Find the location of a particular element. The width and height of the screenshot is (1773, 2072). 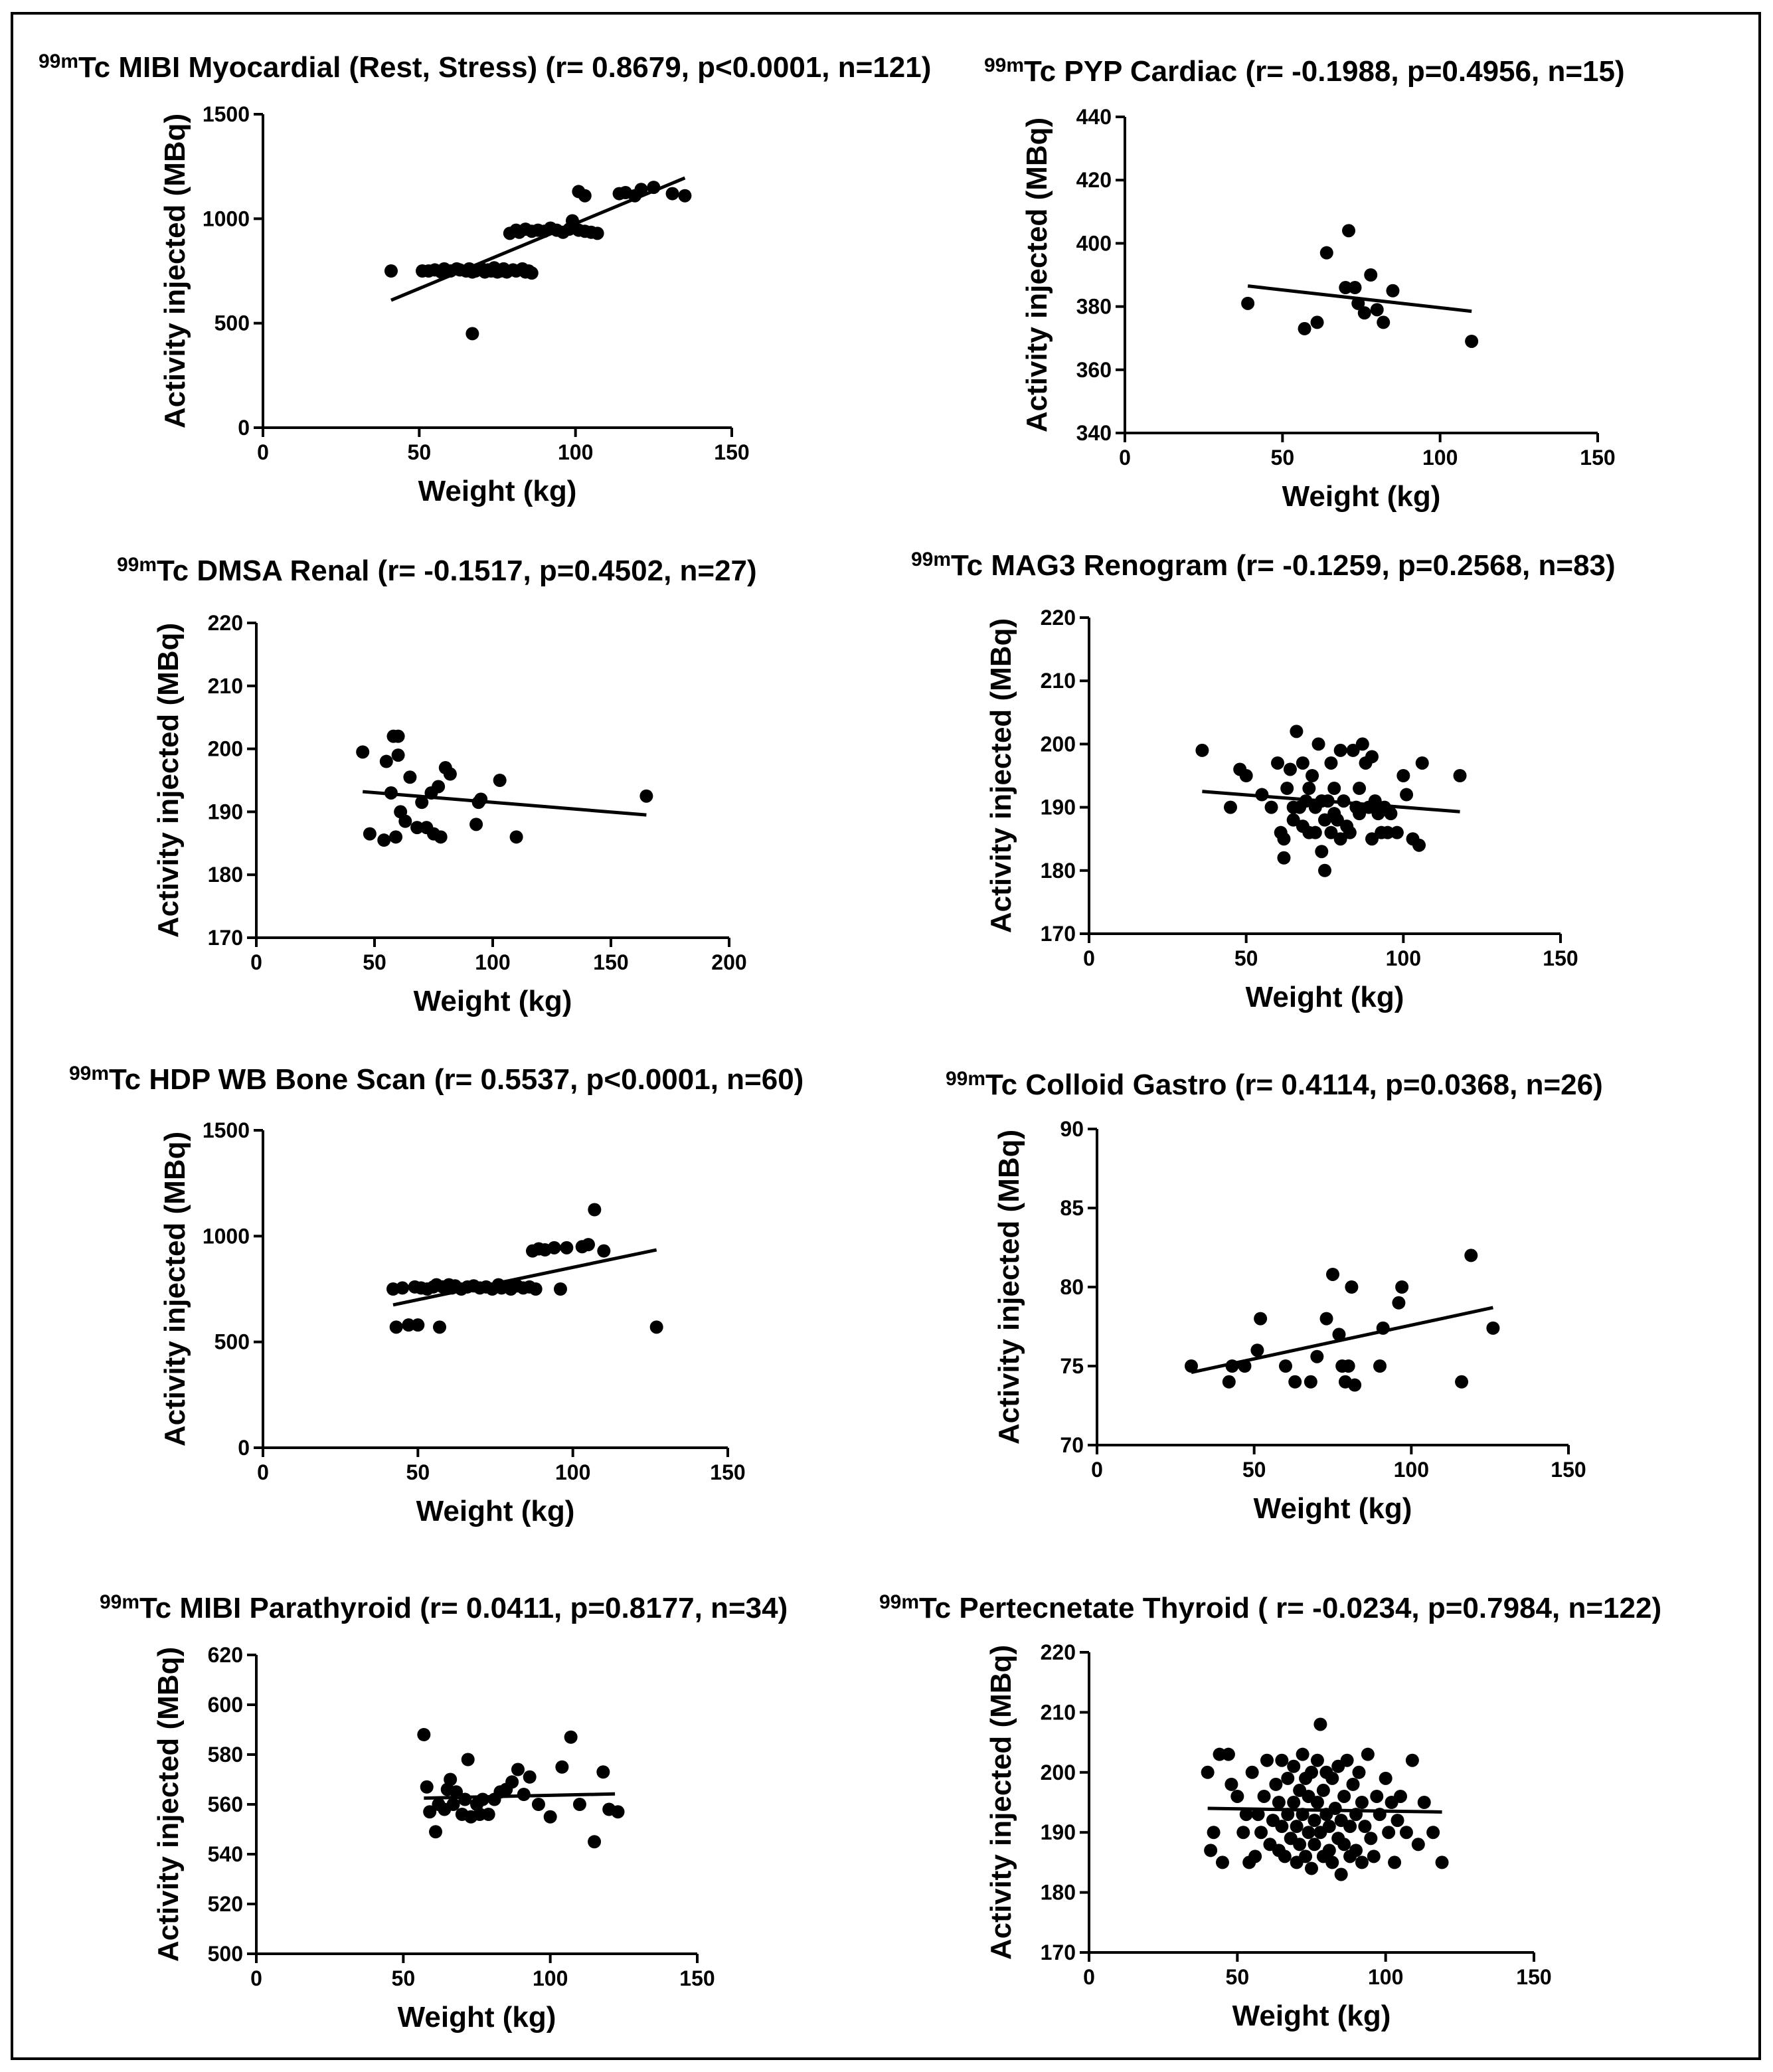

y-tick-label: 220 is located at coordinates (225, 623).